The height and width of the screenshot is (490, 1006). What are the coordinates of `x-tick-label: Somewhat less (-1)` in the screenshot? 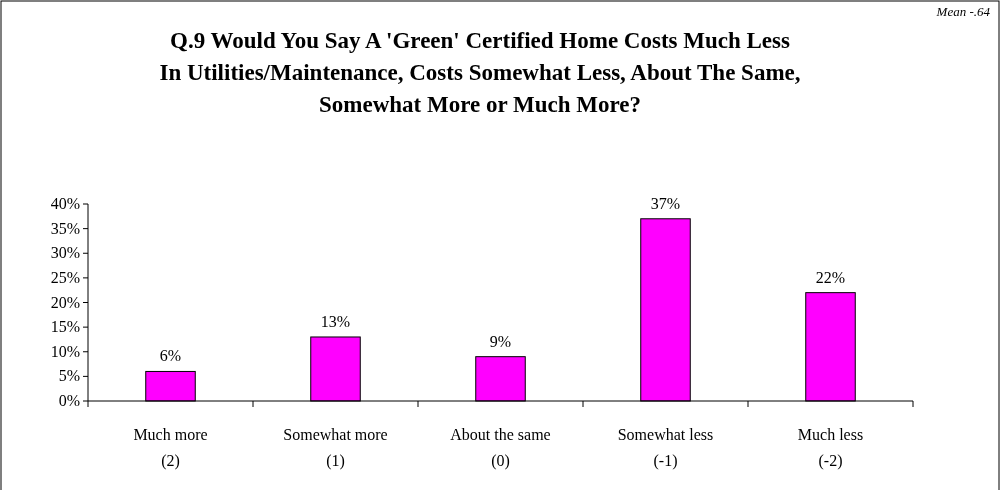 It's located at (665, 448).